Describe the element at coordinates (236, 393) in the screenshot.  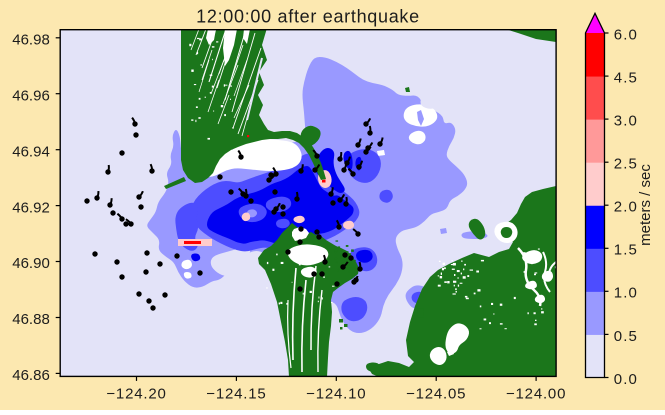
I see `svg-text: −124.15` at that location.